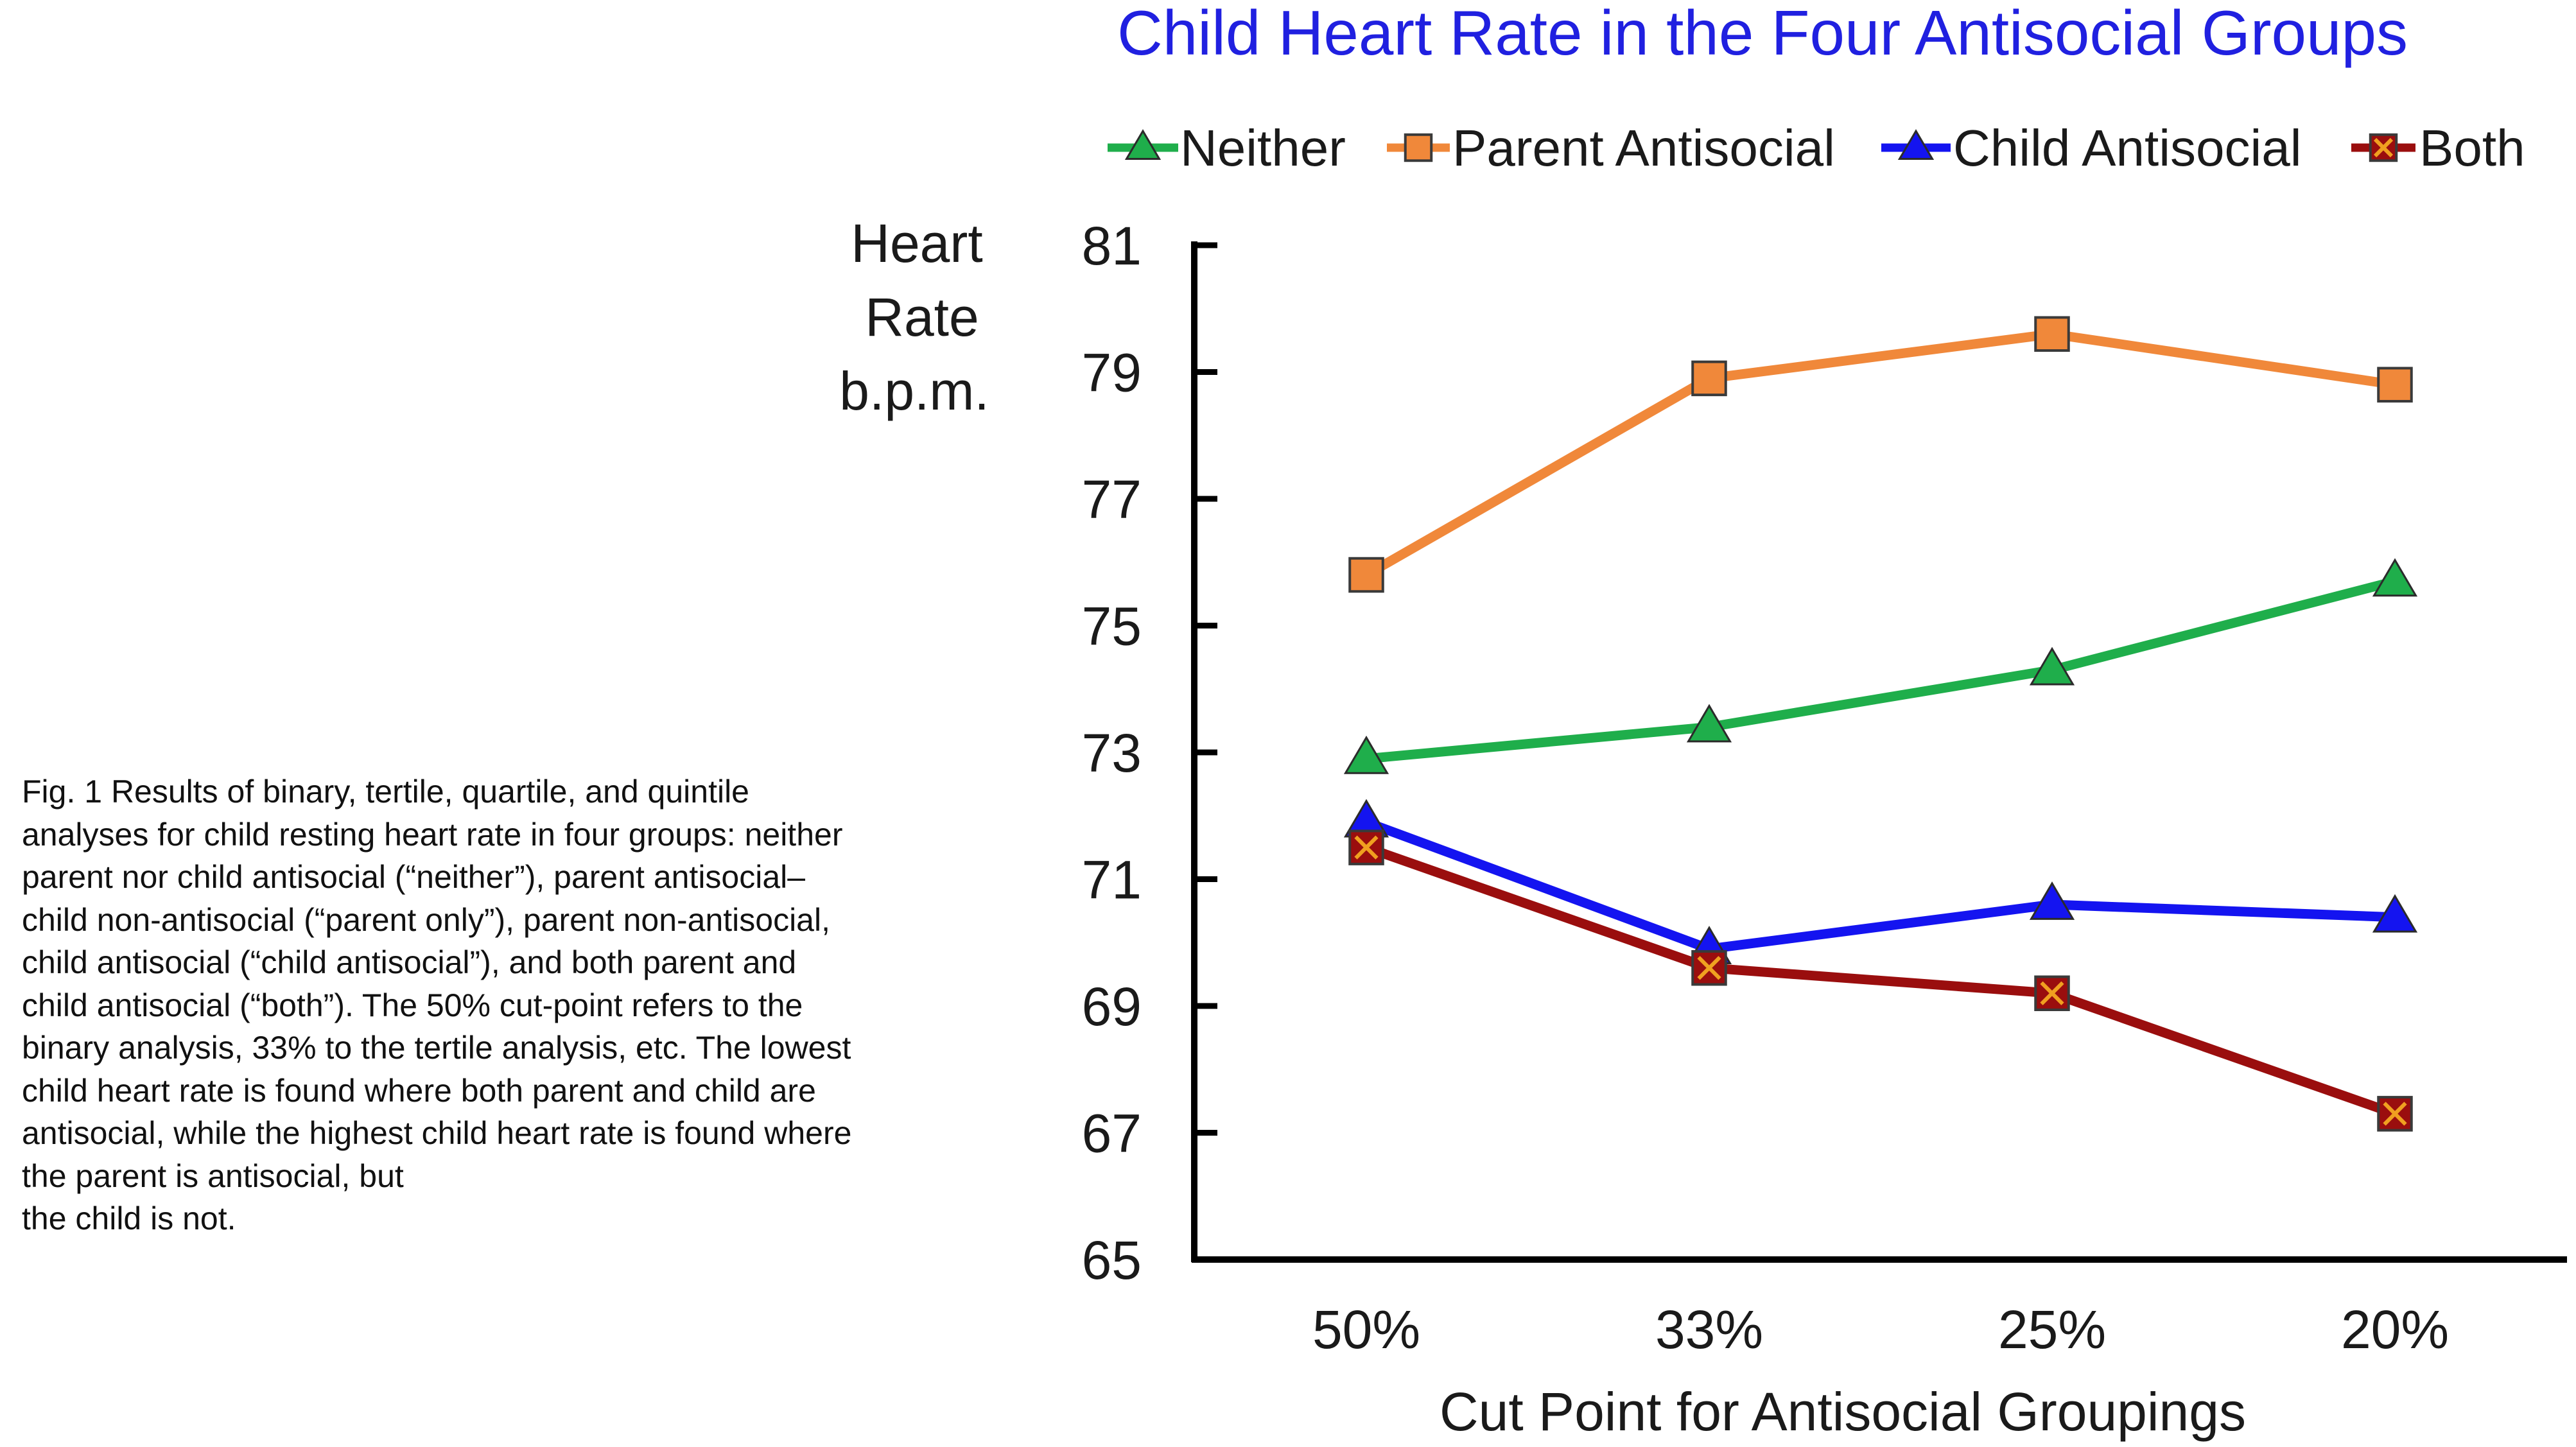  Describe the element at coordinates (1880, 885) in the screenshot. I see `series-line-child-antisocial` at that location.